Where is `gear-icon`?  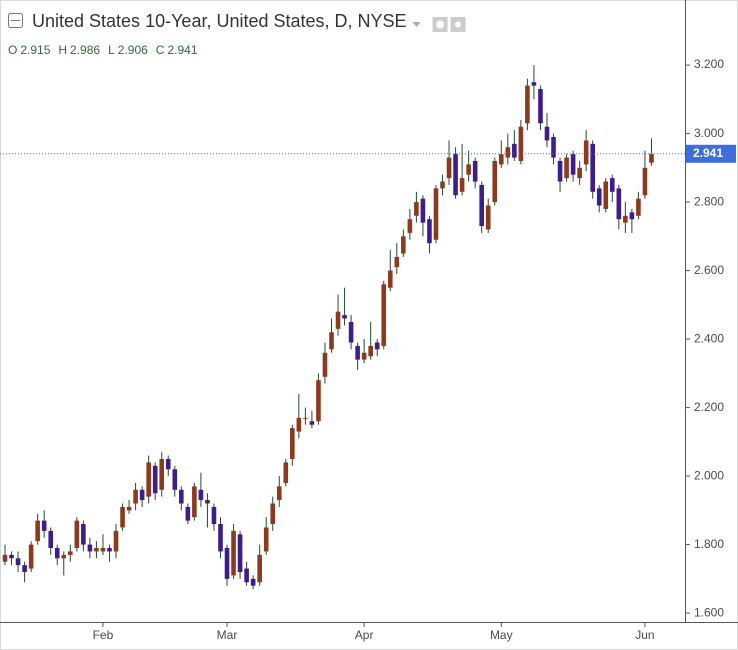
gear-icon is located at coordinates (458, 24).